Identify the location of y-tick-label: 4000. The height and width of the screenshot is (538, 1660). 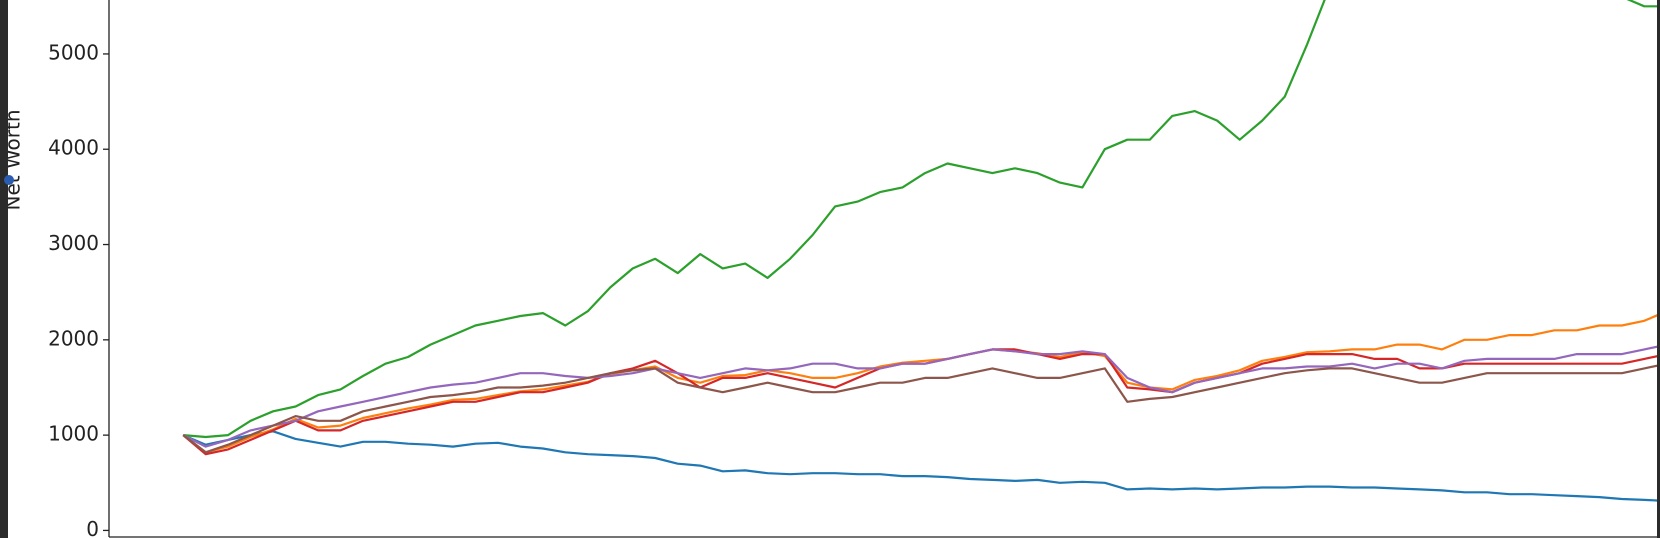
(73, 148).